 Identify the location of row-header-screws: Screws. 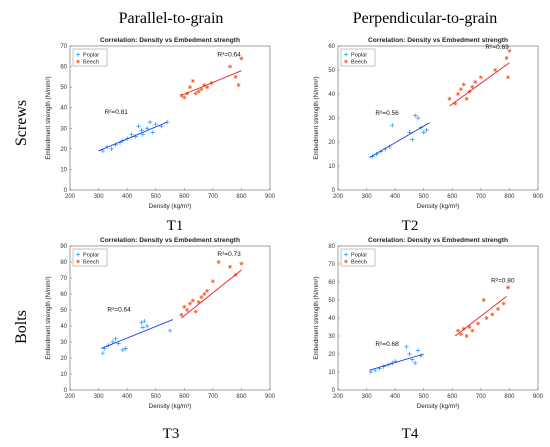
(21, 123).